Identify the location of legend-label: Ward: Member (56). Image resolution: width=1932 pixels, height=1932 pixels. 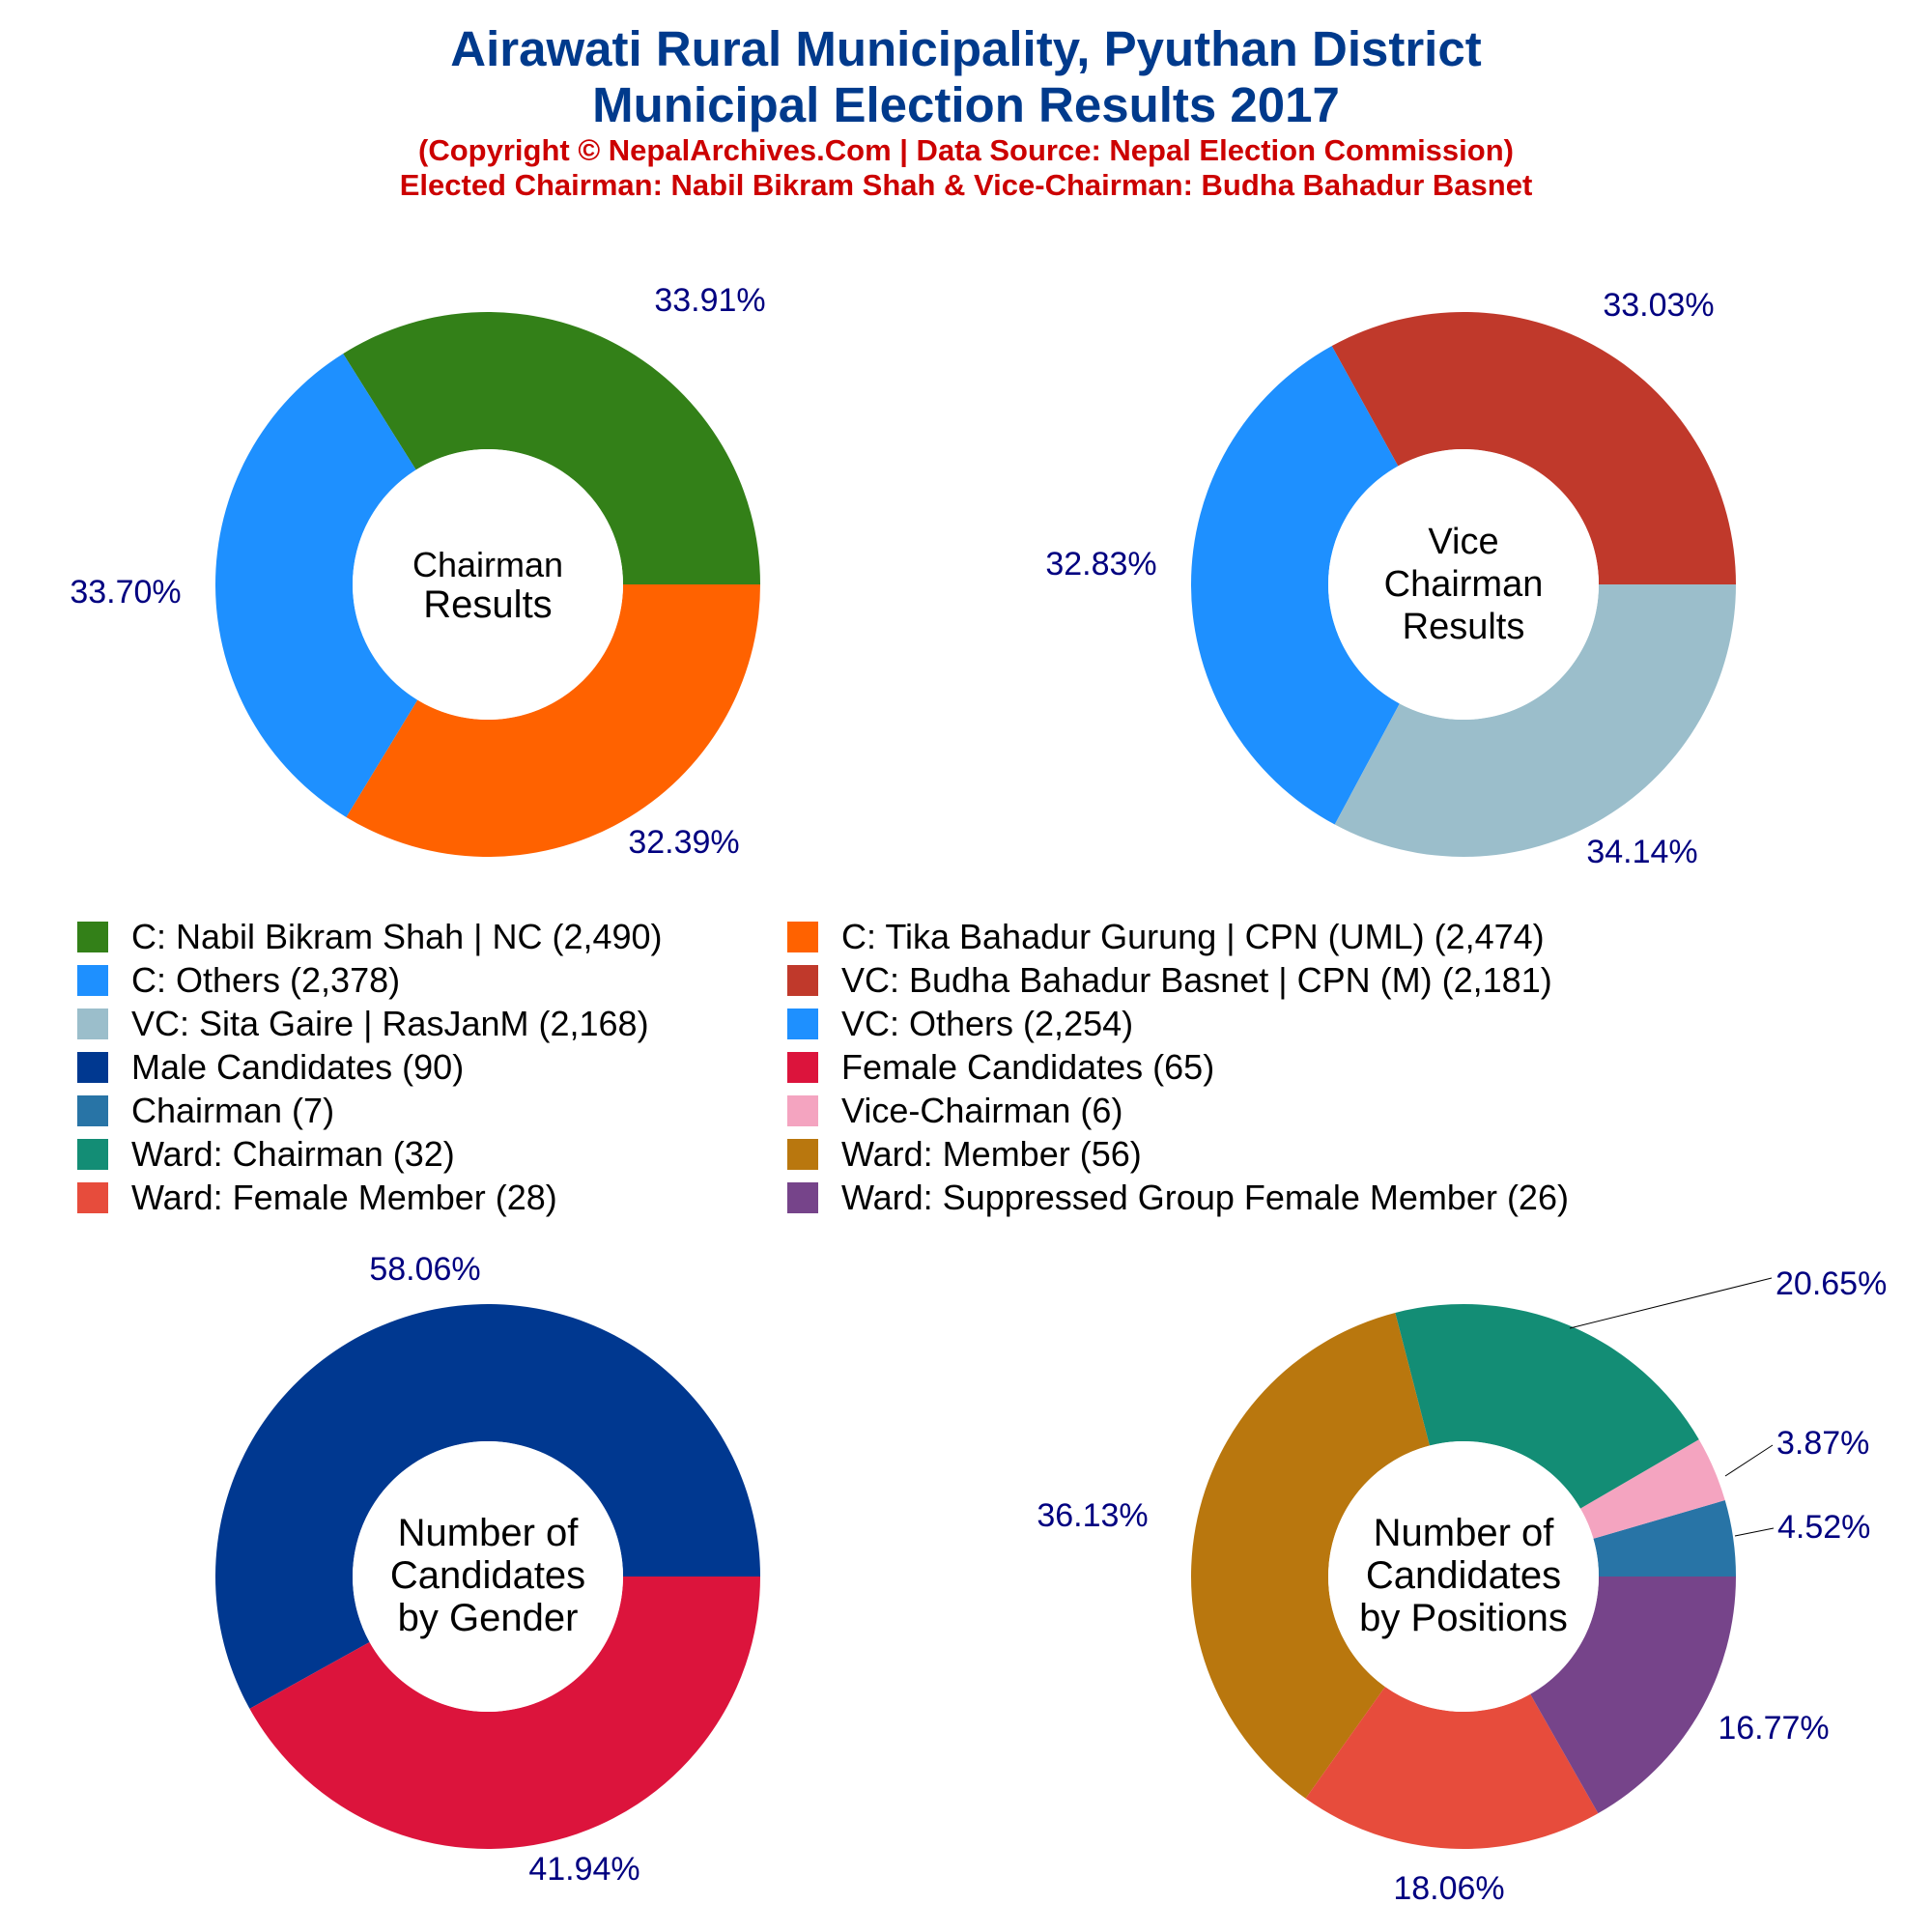
(992, 1154).